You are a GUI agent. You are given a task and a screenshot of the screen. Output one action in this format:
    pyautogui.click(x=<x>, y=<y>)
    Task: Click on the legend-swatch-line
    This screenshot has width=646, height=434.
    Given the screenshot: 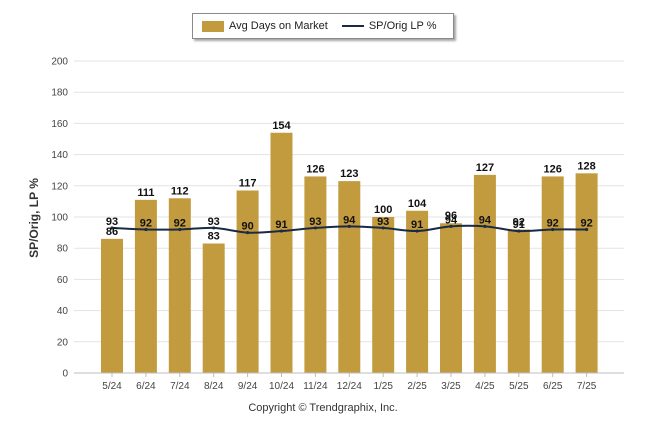 What is the action you would take?
    pyautogui.click(x=352, y=26)
    